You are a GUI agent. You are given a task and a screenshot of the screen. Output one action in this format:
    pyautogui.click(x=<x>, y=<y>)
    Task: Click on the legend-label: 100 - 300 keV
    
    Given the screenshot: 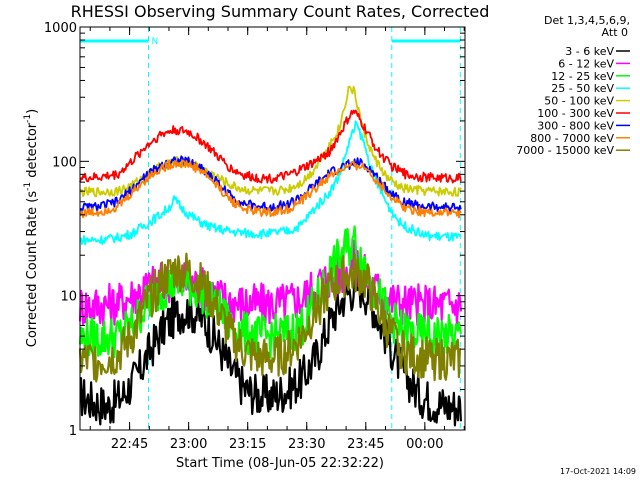 What is the action you would take?
    pyautogui.click(x=575, y=113)
    